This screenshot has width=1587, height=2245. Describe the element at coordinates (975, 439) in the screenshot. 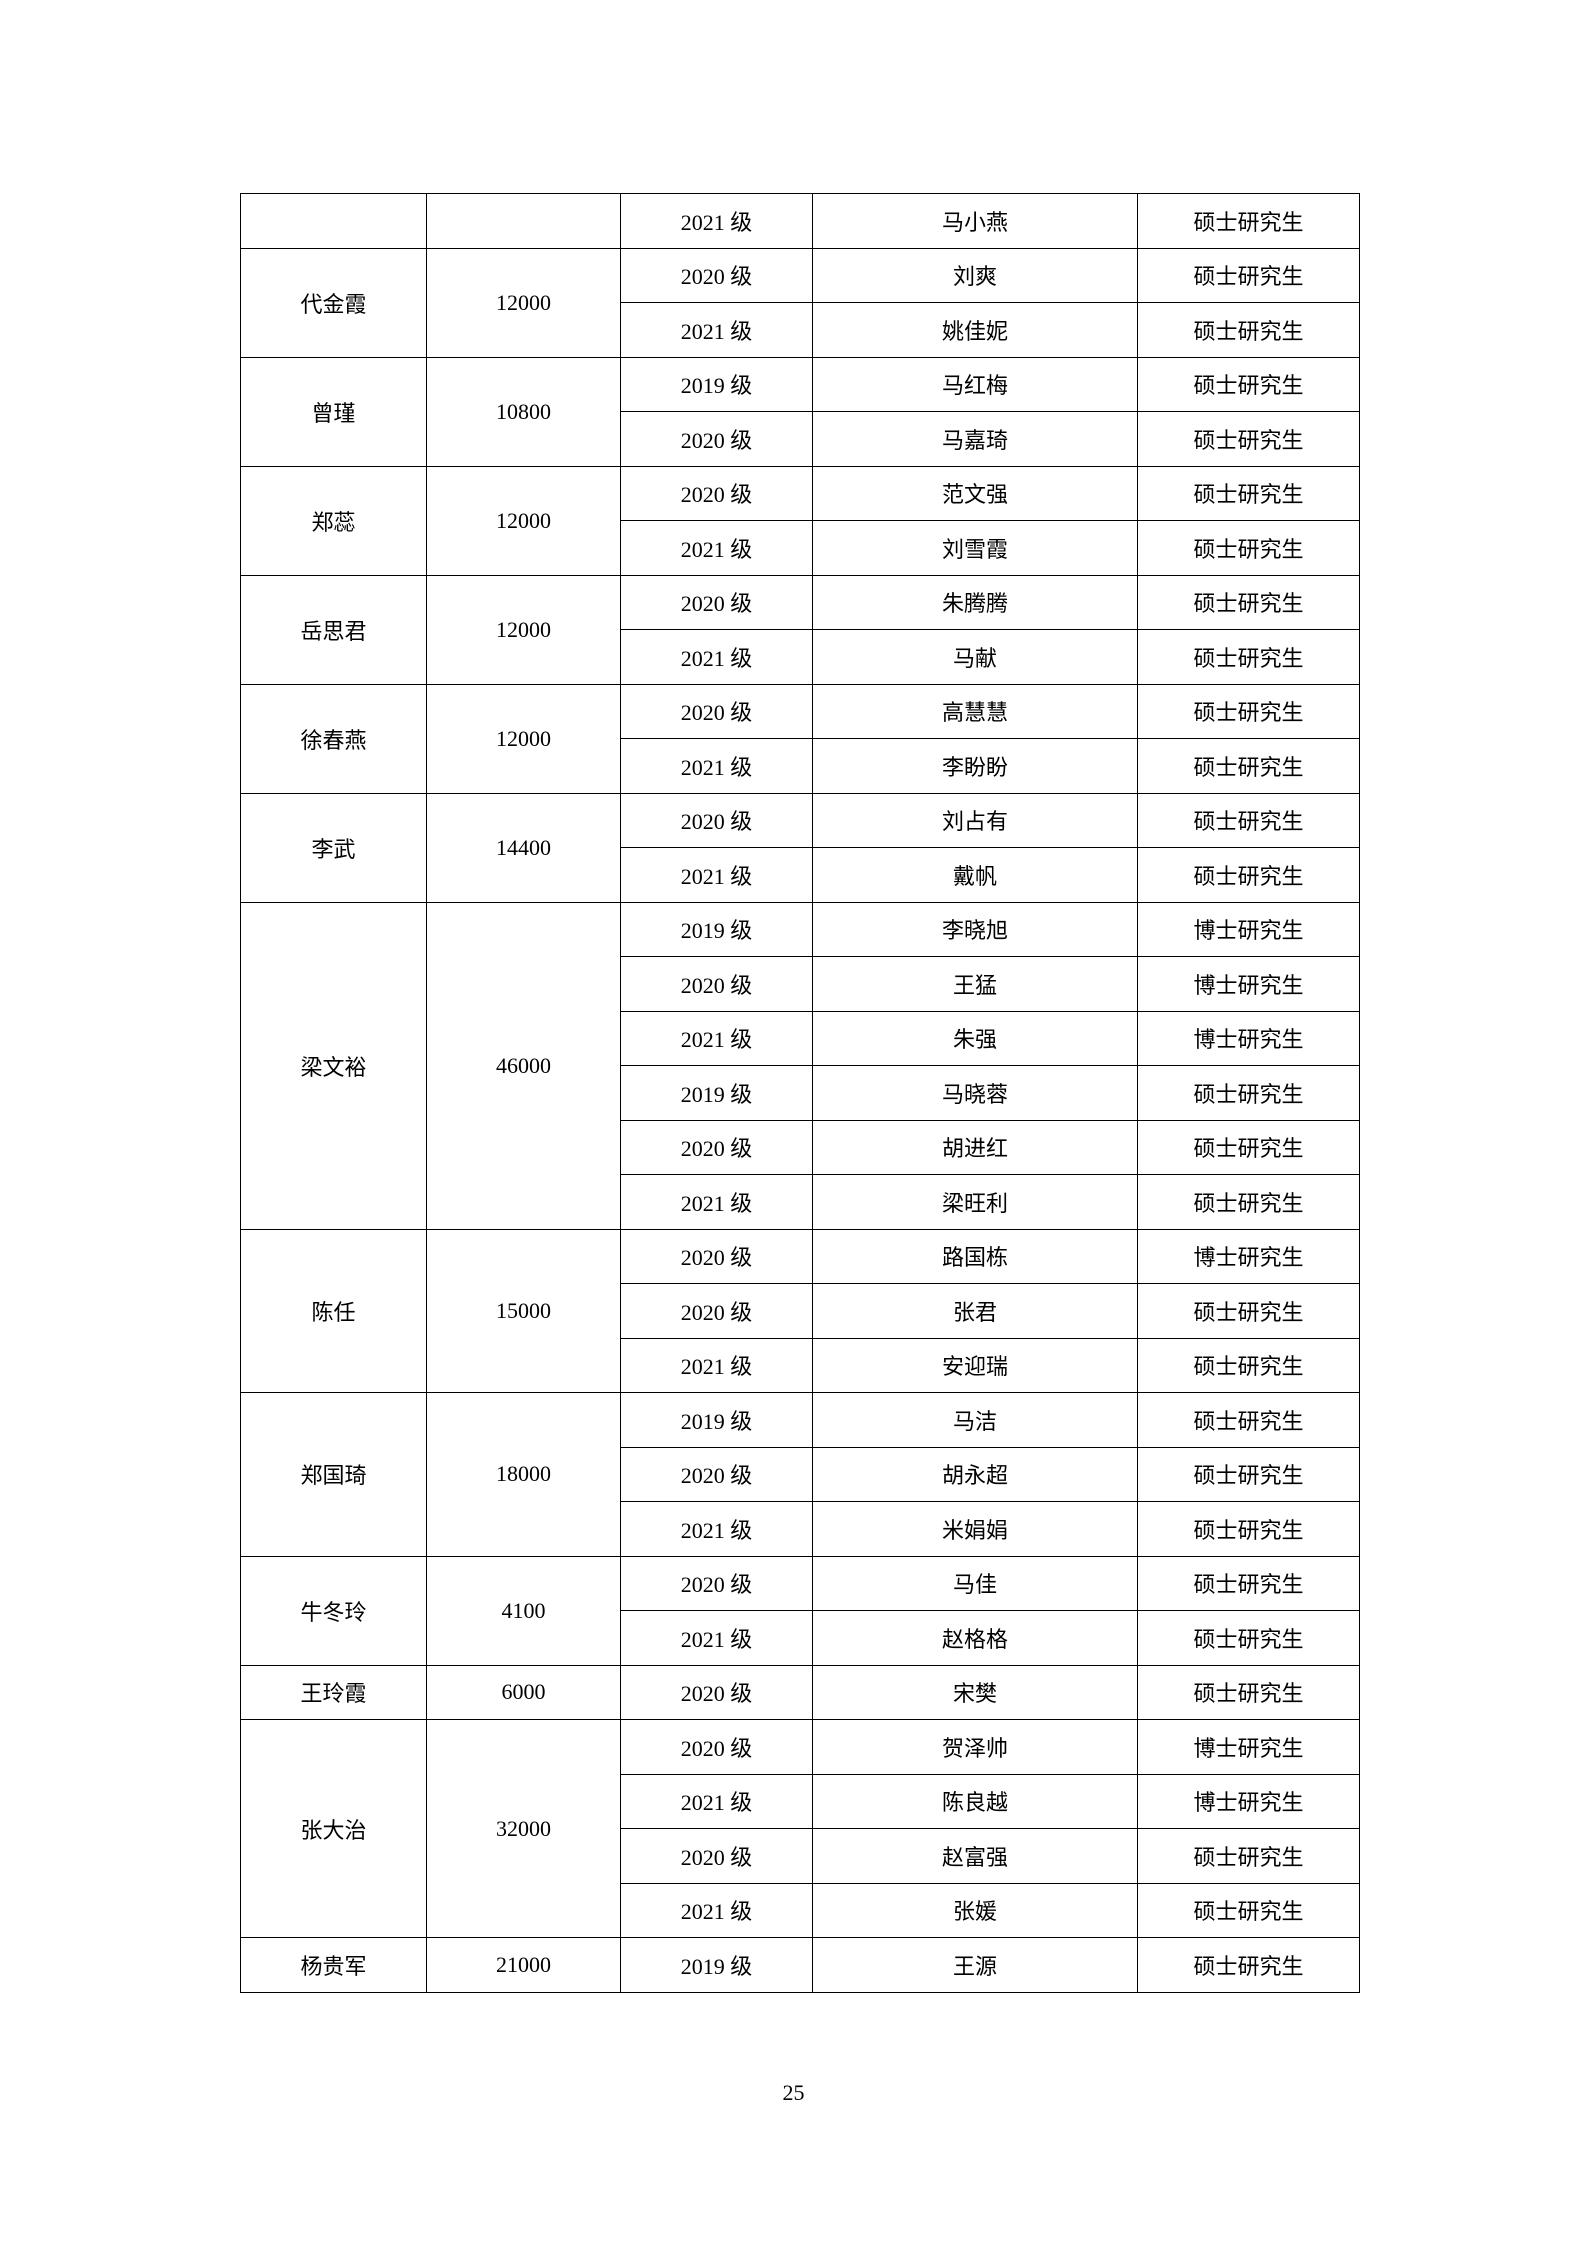

I see `student-name-cell: 马嘉琦` at that location.